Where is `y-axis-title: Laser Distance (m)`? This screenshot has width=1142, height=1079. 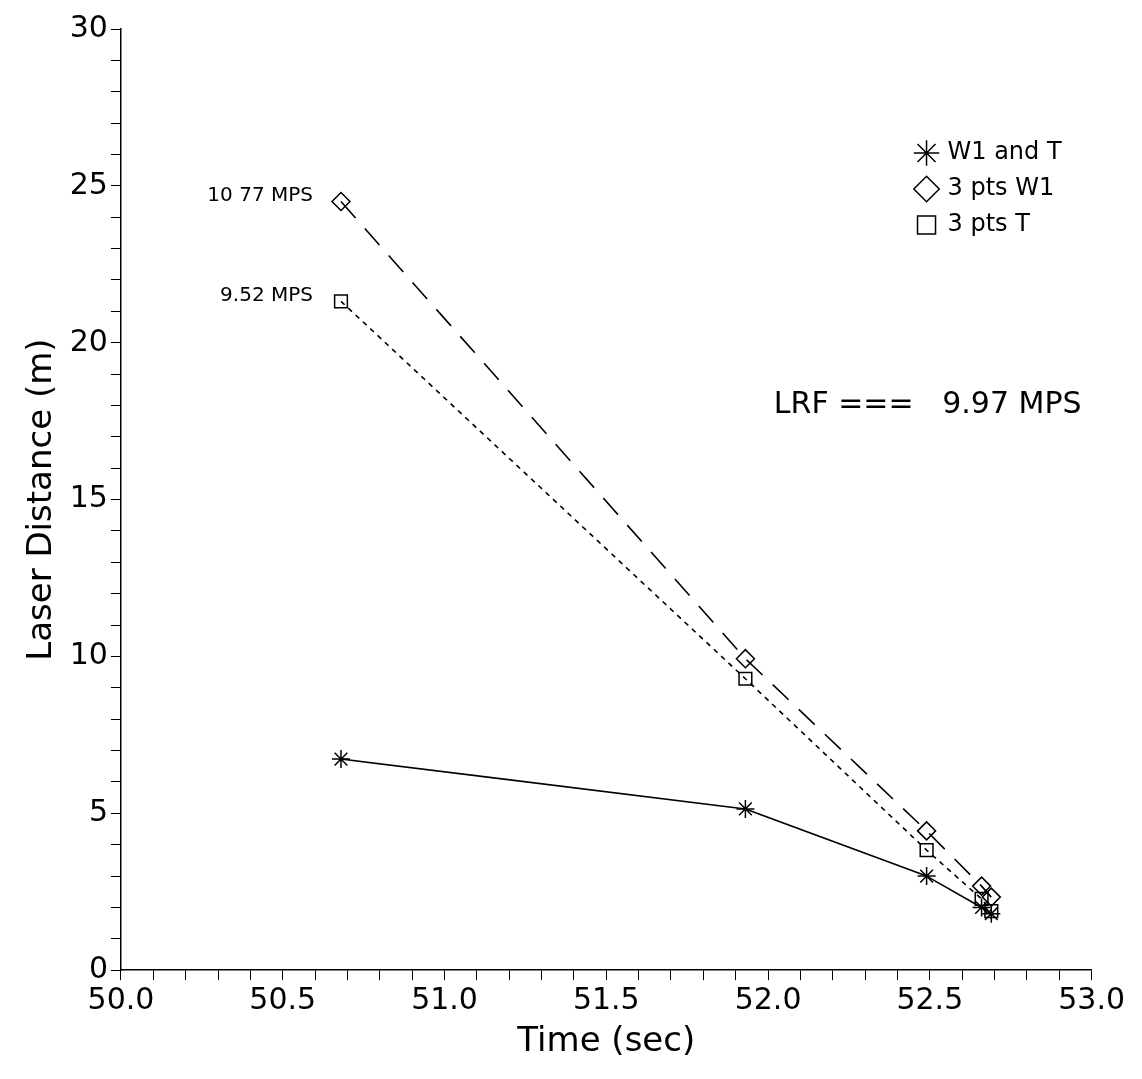
y-axis-title: Laser Distance (m) is located at coordinates (39, 499).